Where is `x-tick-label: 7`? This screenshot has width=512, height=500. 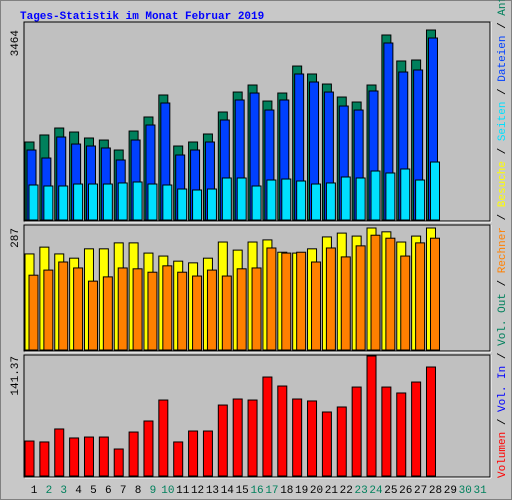
x-tick-label: 7 is located at coordinates (123, 491).